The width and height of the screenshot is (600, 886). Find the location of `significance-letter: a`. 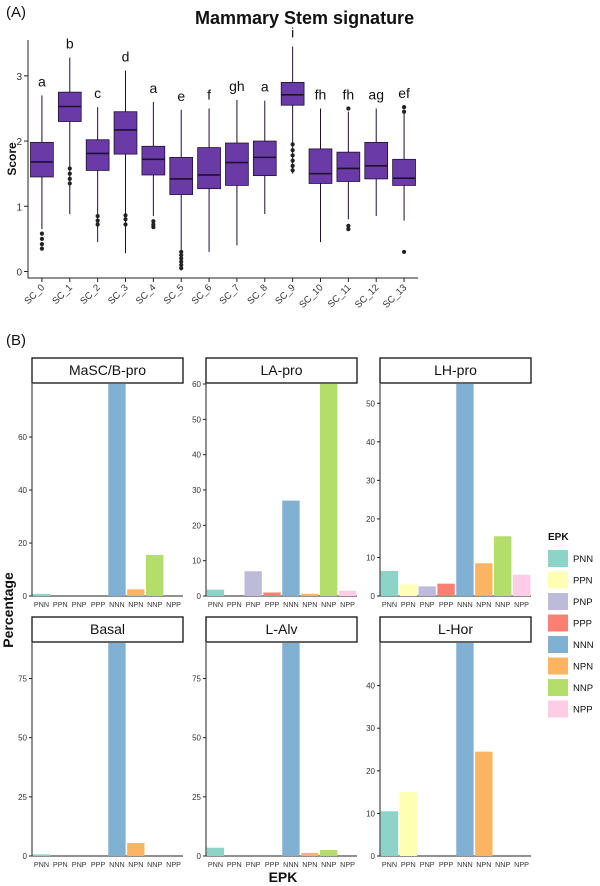

significance-letter: a is located at coordinates (265, 87).